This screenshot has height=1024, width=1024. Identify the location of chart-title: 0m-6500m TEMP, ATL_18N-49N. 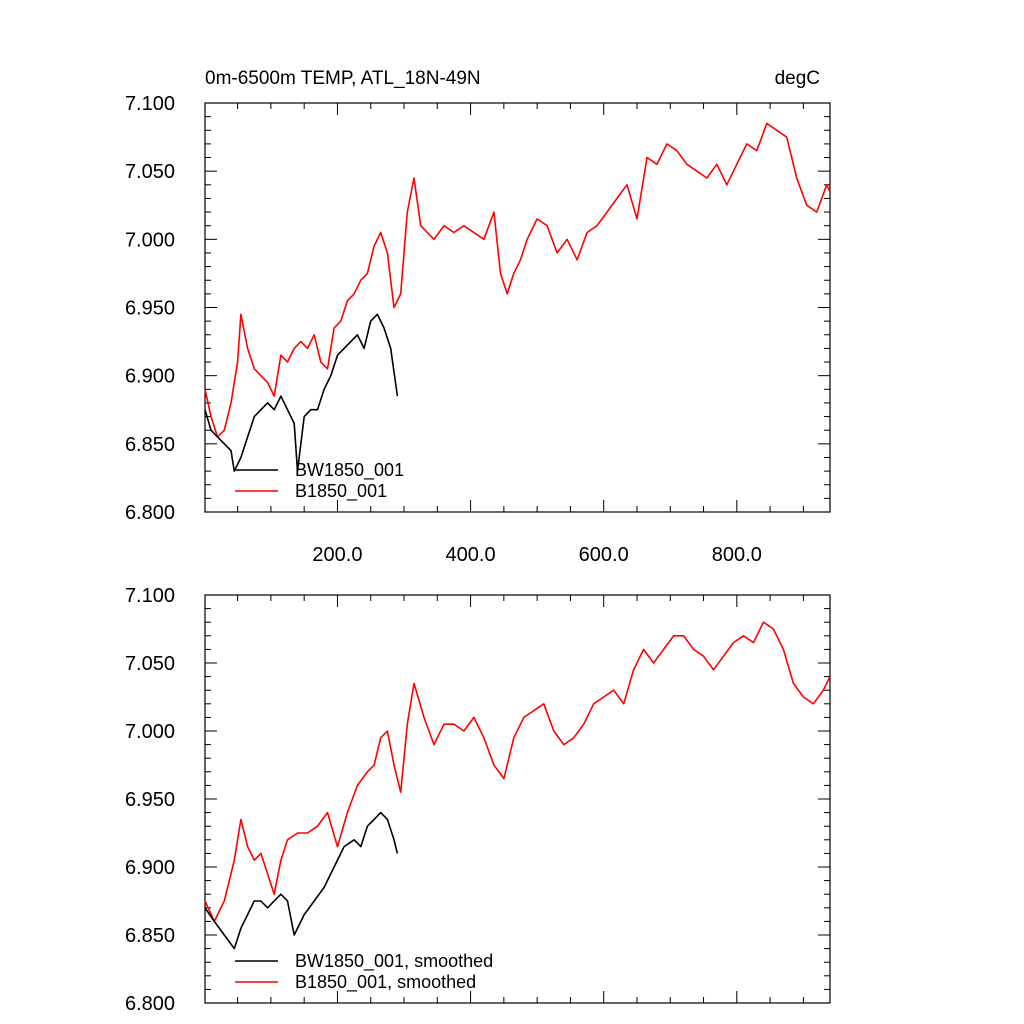
(343, 78).